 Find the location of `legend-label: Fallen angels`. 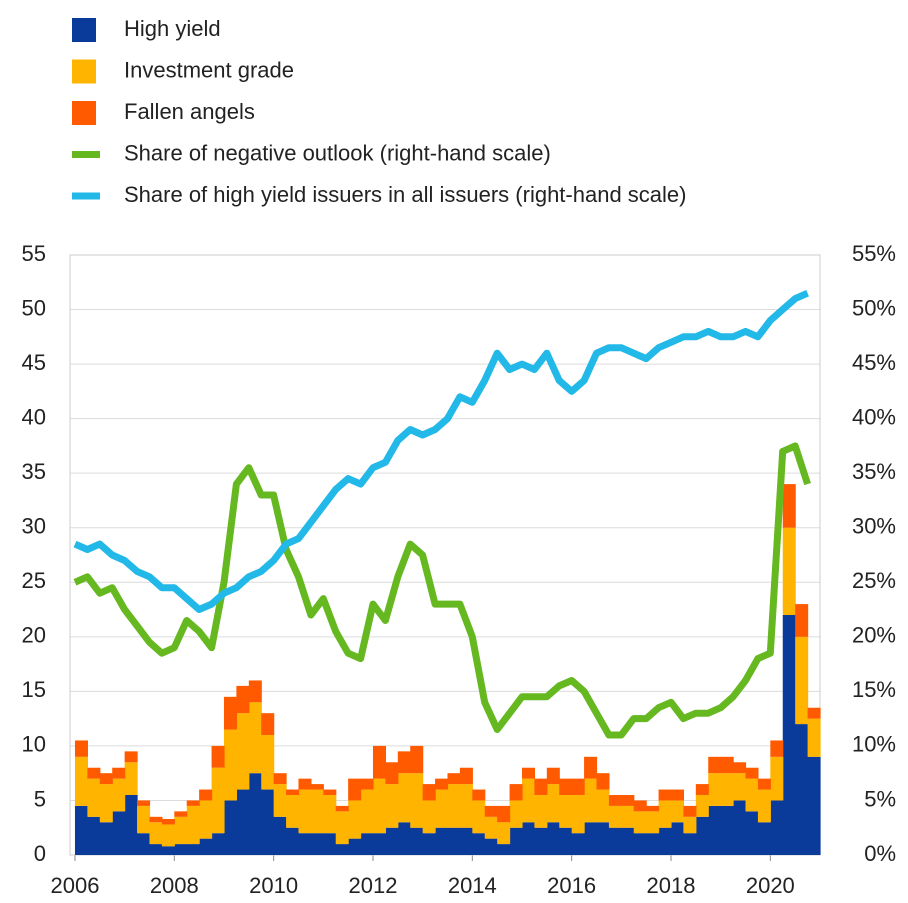

legend-label: Fallen angels is located at coordinates (189, 111).